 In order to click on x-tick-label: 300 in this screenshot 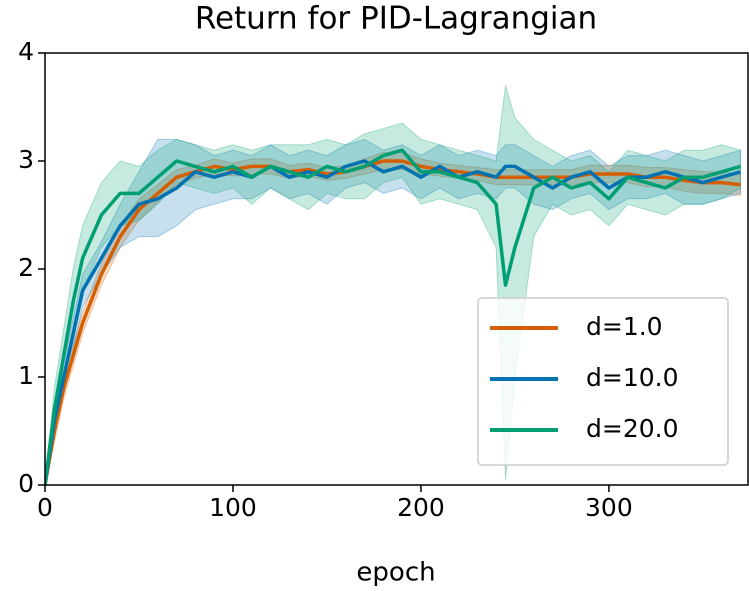, I will do `click(609, 507)`.